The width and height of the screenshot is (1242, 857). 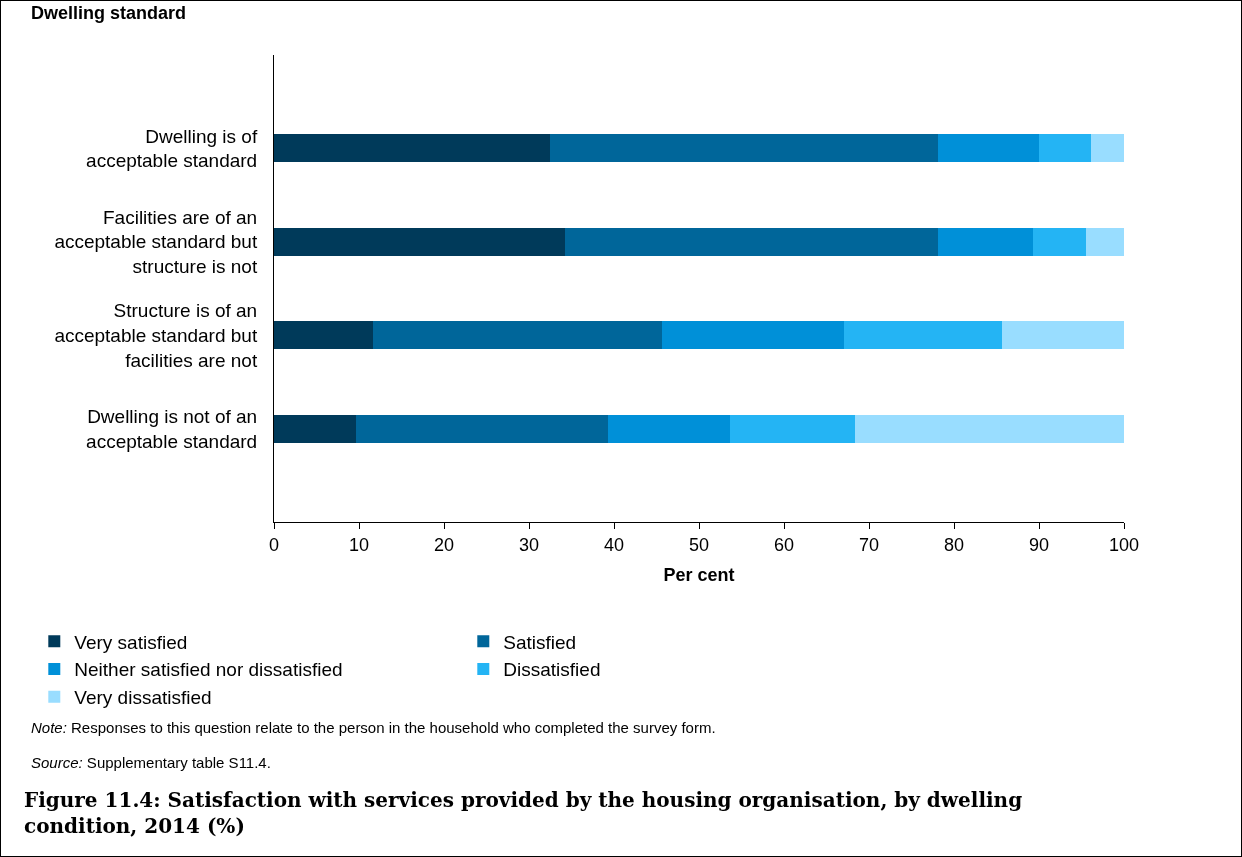 What do you see at coordinates (143, 698) in the screenshot?
I see `legend-label: Very dissatisfied` at bounding box center [143, 698].